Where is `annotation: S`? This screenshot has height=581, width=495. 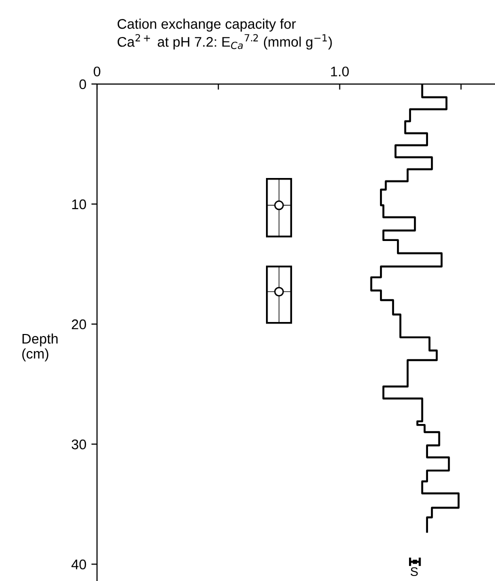
annotation: S is located at coordinates (414, 571).